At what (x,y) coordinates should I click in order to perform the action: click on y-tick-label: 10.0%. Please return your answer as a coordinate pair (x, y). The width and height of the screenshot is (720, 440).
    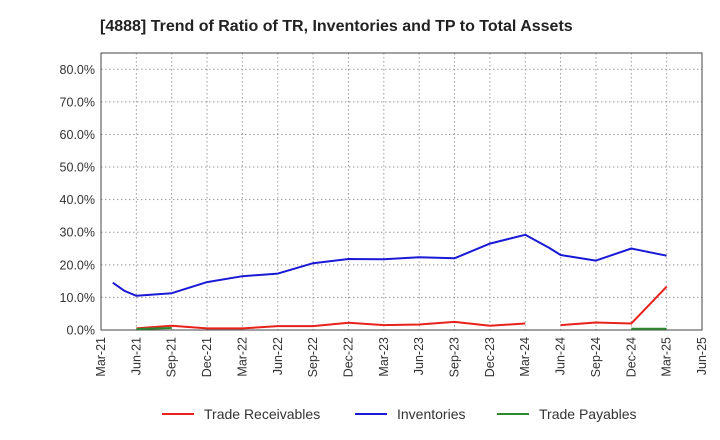
    Looking at the image, I should click on (77, 298).